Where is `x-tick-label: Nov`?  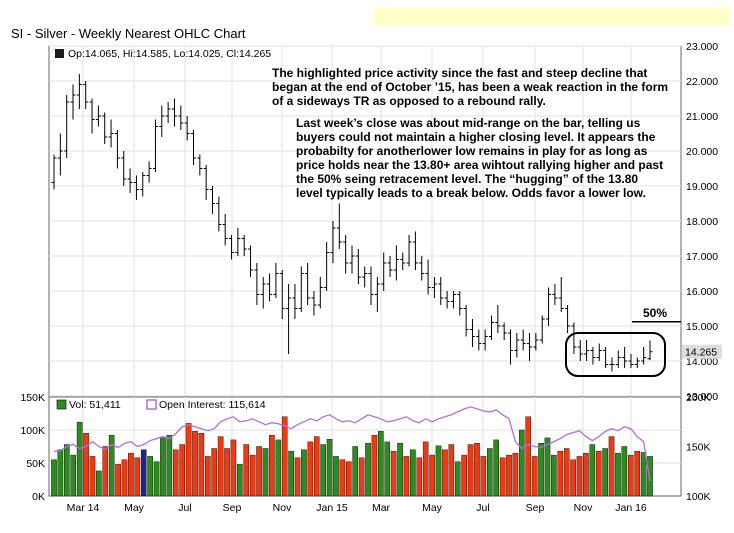 x-tick-label: Nov is located at coordinates (282, 508).